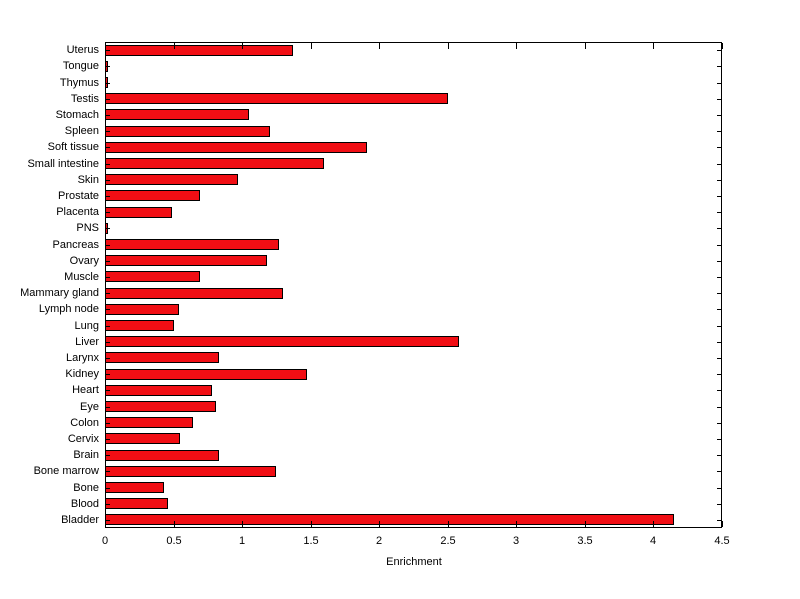 This screenshot has width=800, height=599. Describe the element at coordinates (174, 541) in the screenshot. I see `x-tick-label: 0.5` at that location.